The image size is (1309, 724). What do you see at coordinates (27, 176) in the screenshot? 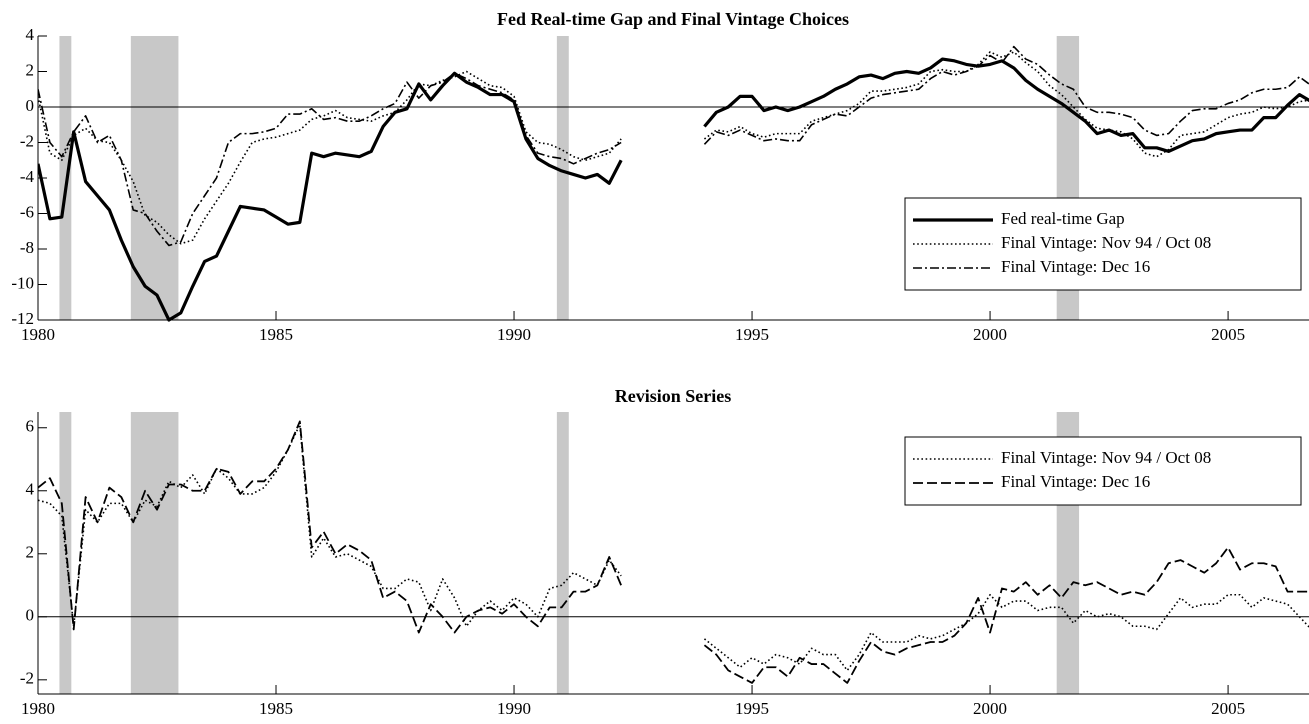
I see `y-tick-label: -4` at bounding box center [27, 176].